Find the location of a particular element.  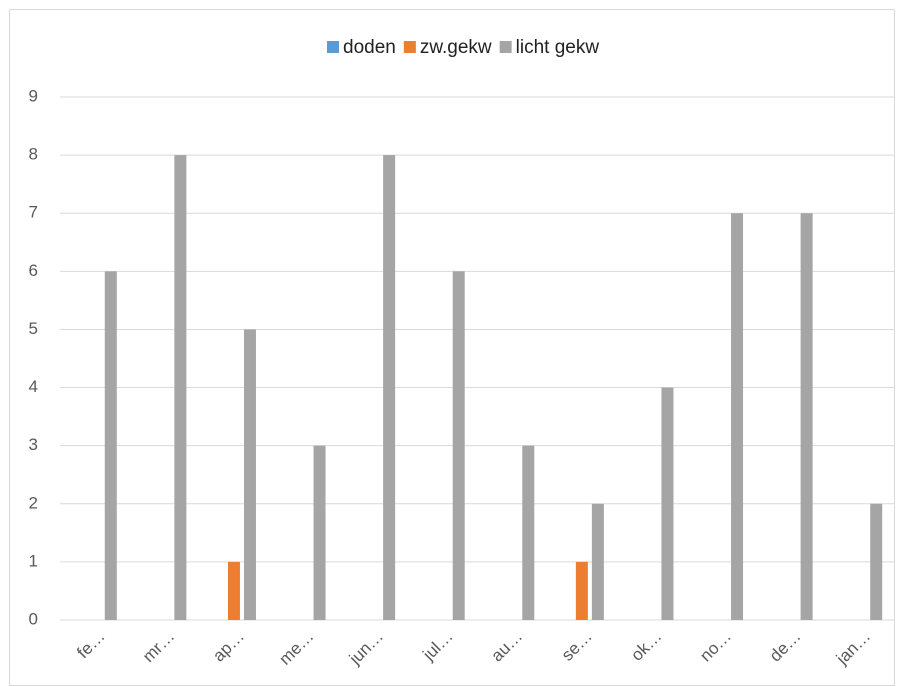

y-tick-label: 5 is located at coordinates (33, 328).